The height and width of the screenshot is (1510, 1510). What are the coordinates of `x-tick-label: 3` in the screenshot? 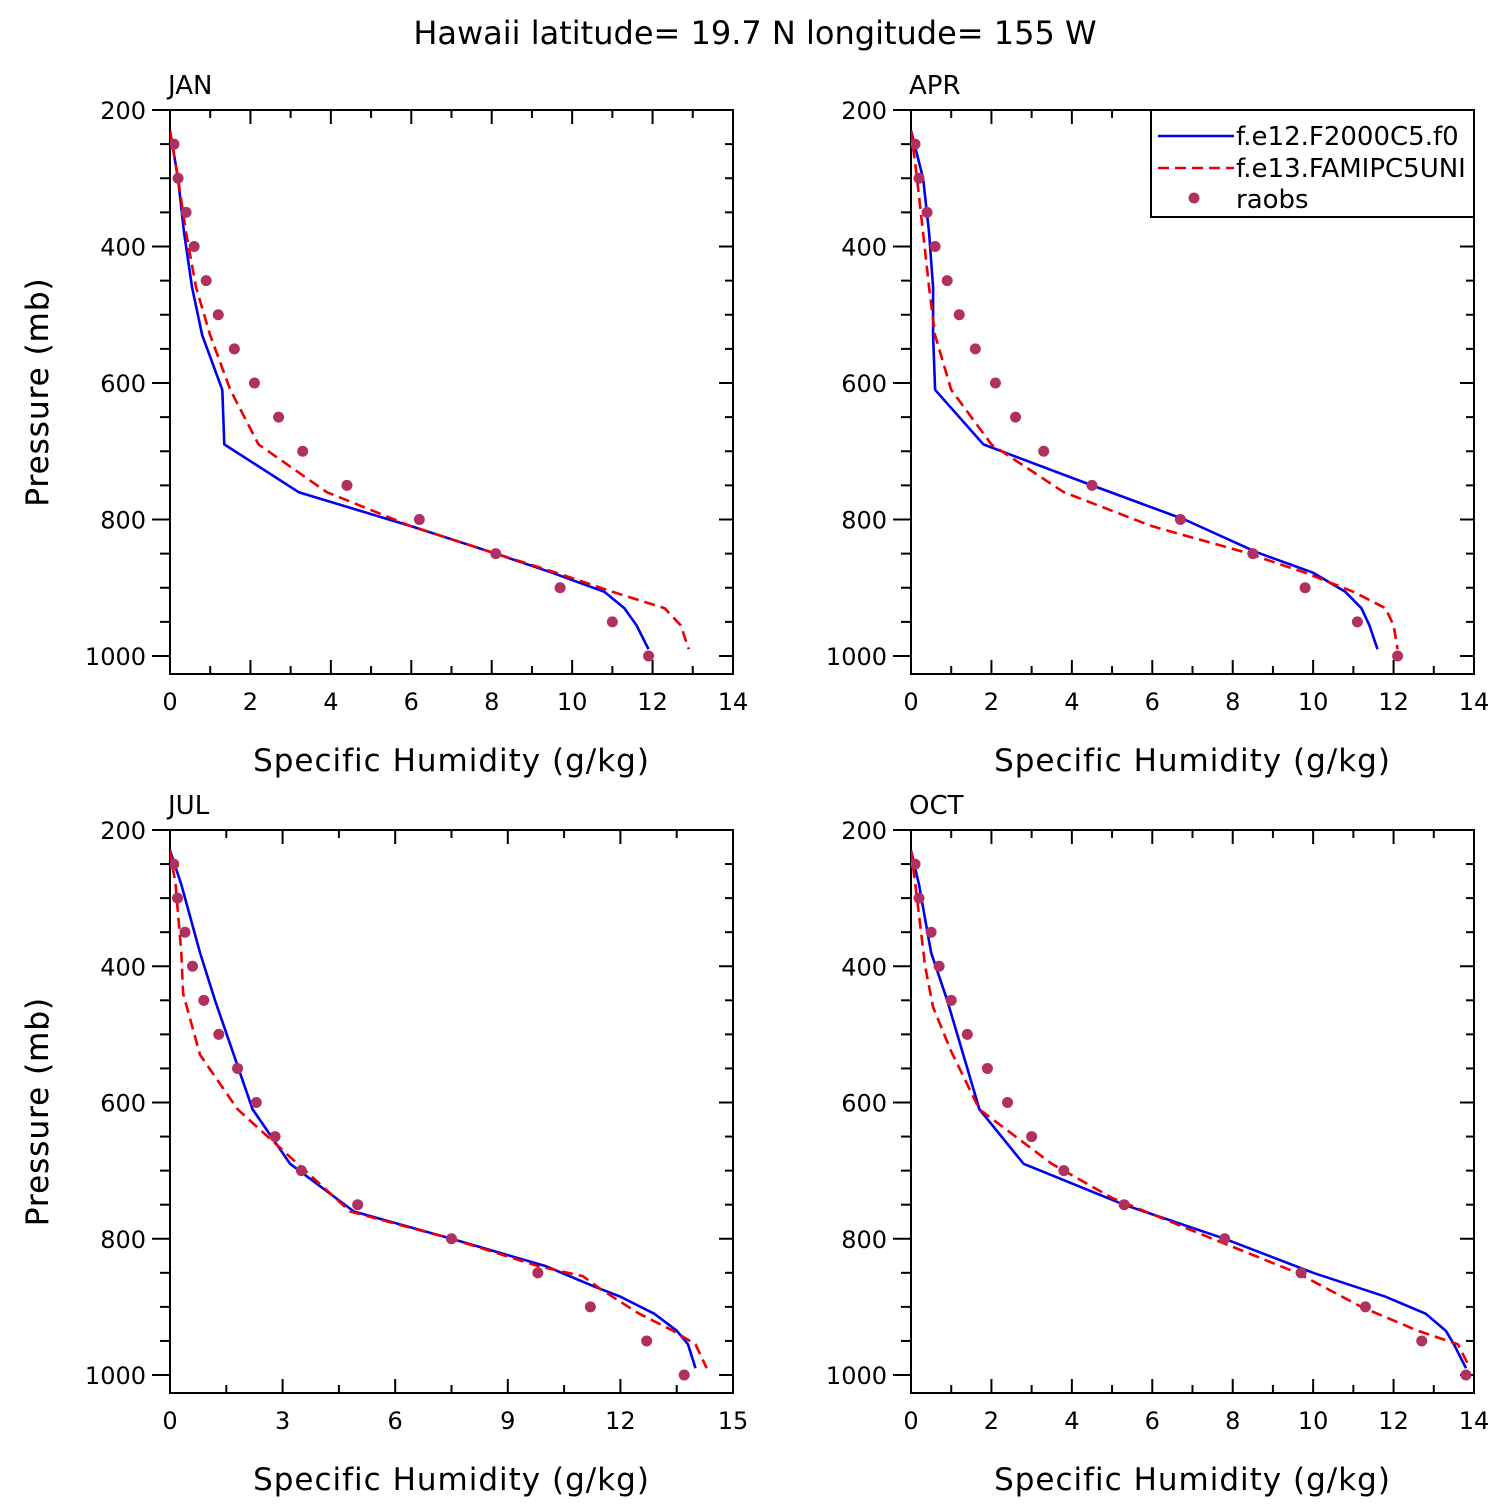 It's located at (282, 1421).